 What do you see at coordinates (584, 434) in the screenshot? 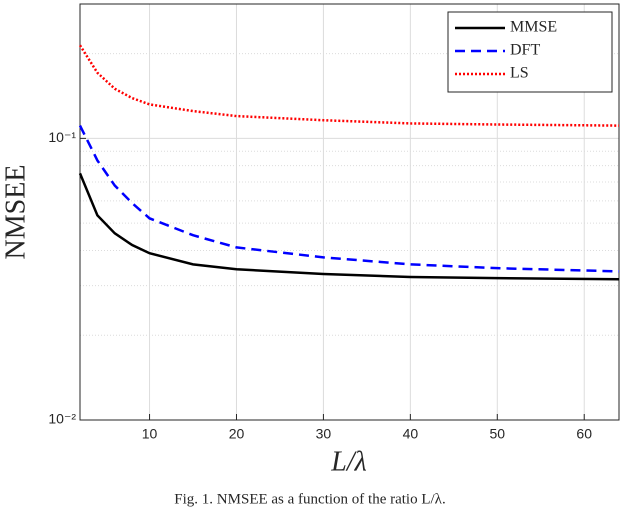
I see `x-tick-label: 60` at bounding box center [584, 434].